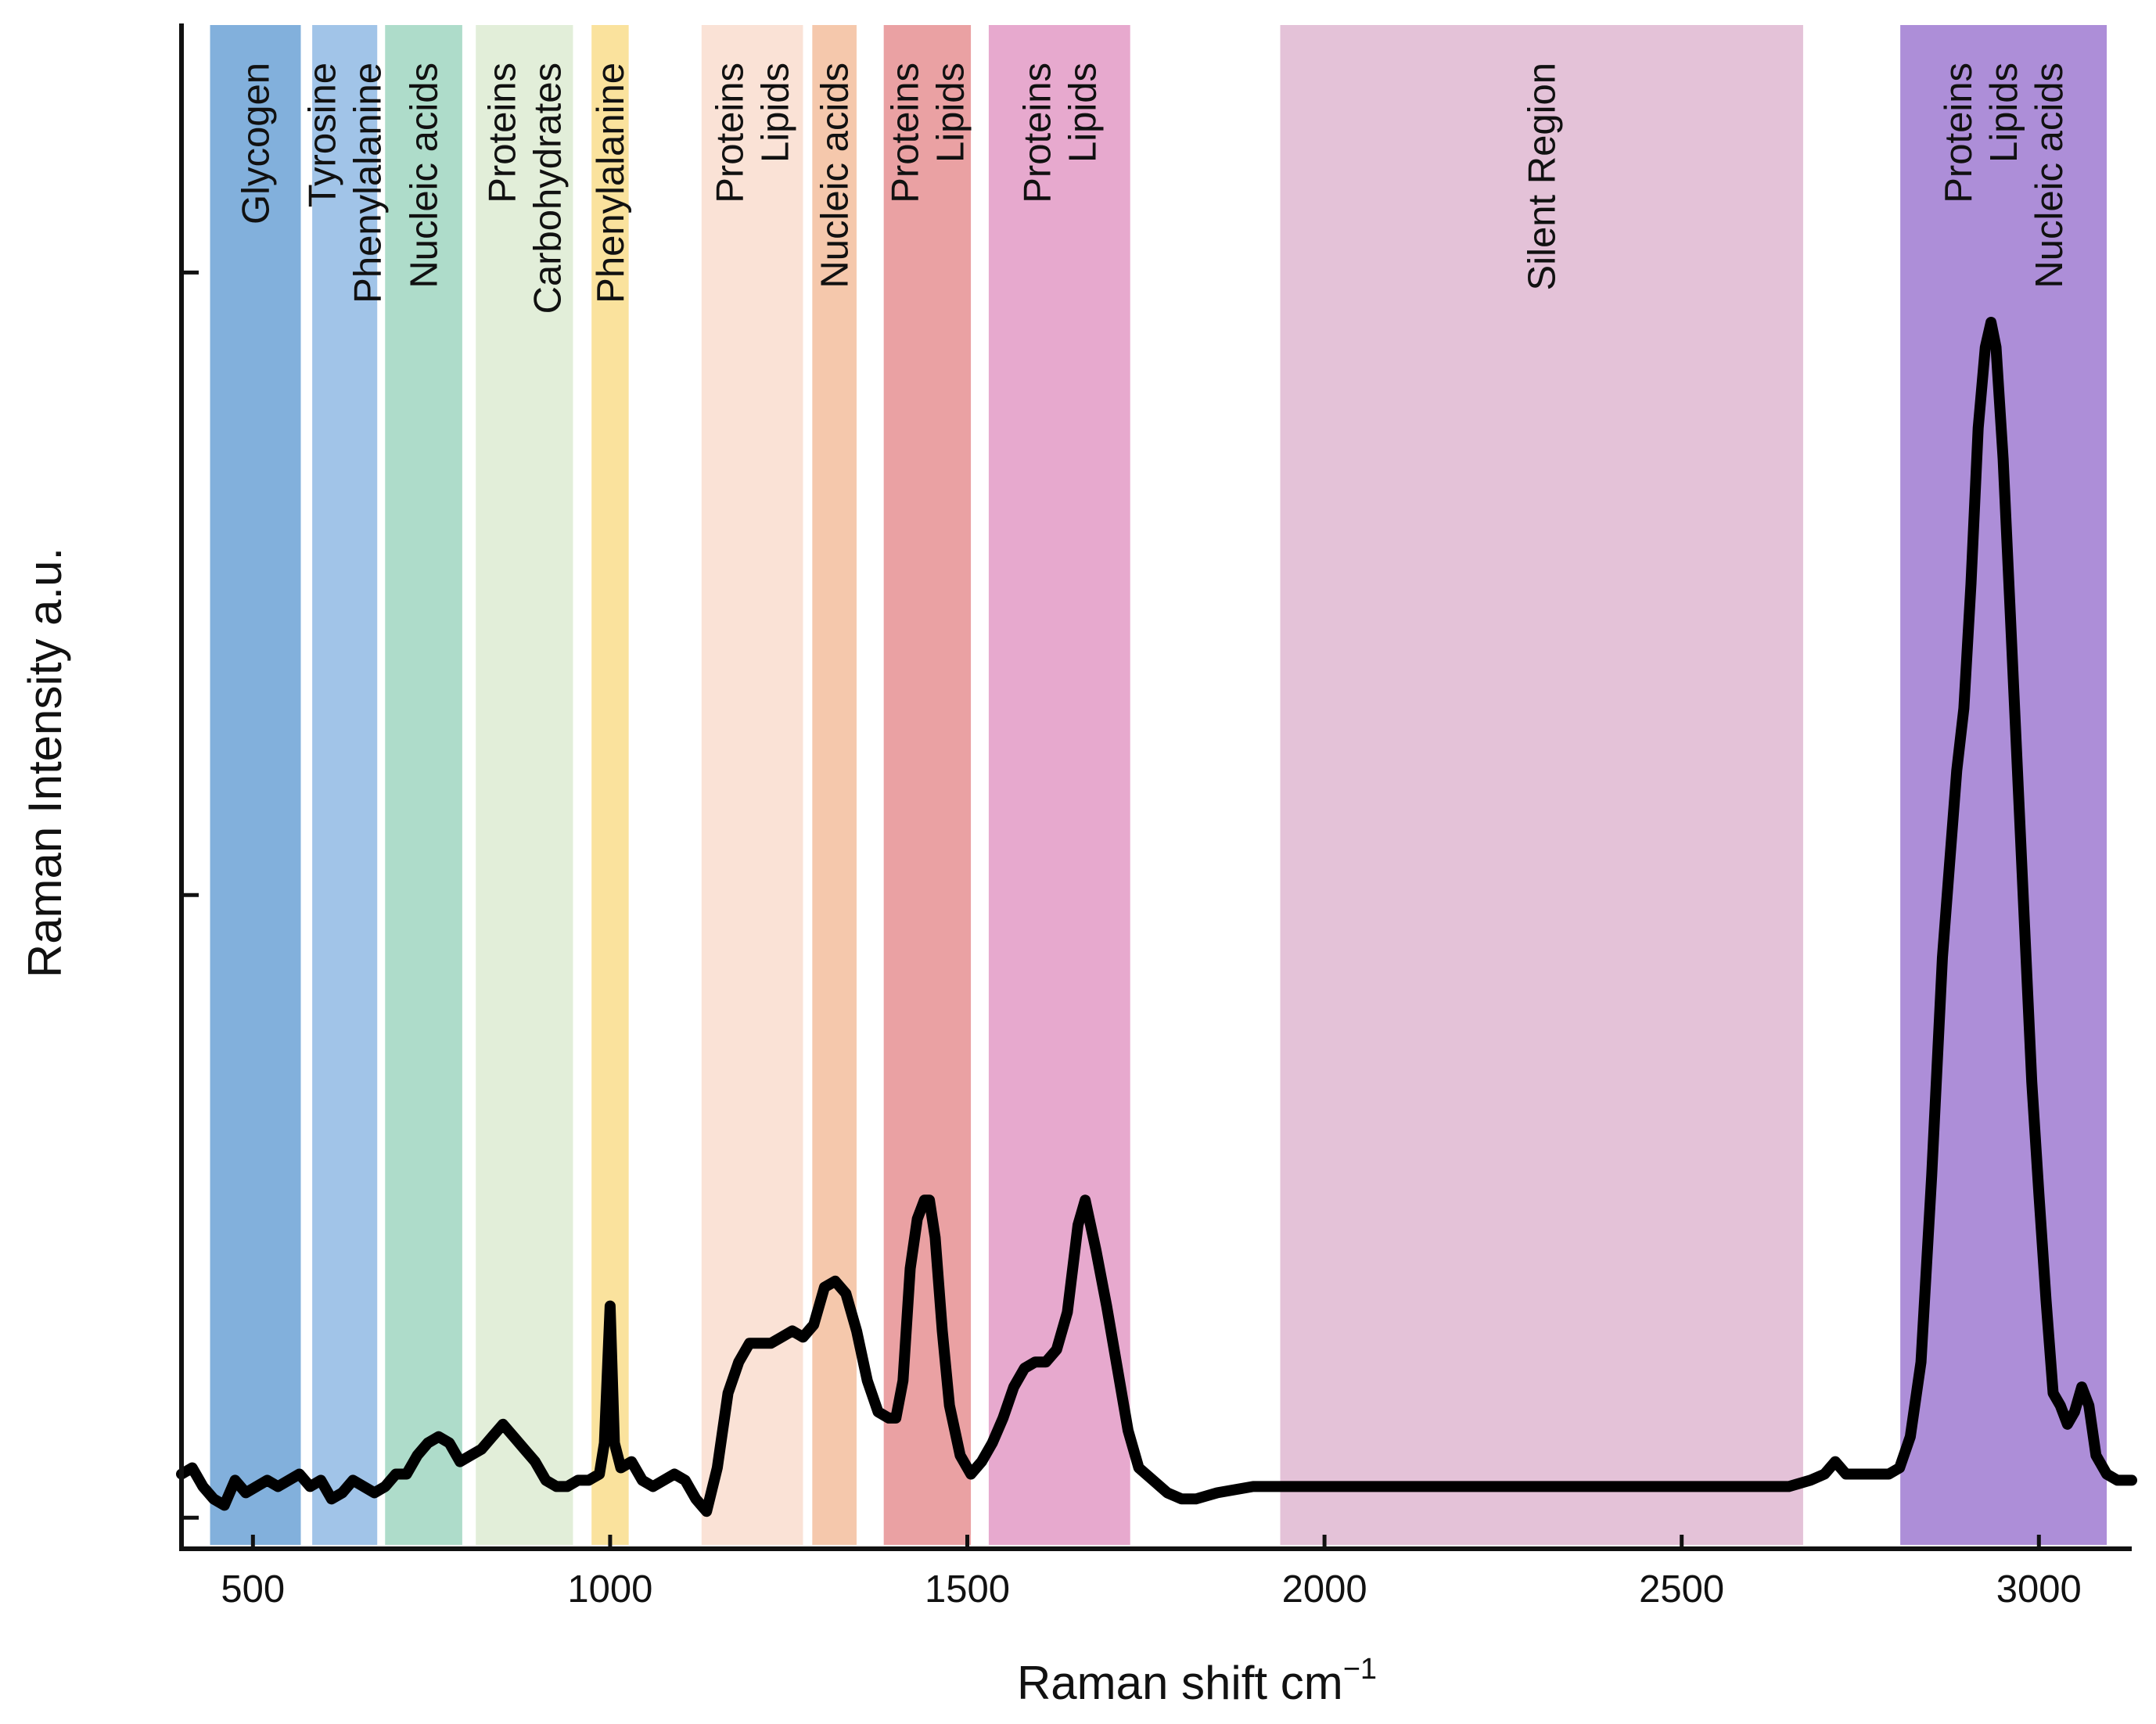  I want to click on x-axis-title: Raman shift cm−1, so click(1197, 1681).